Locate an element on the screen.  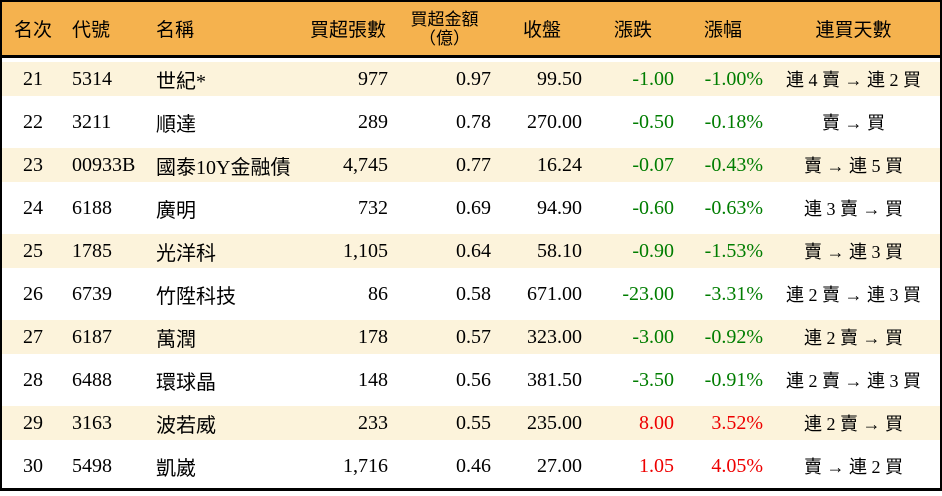
cell-name: 環球晶 is located at coordinates (186, 382).